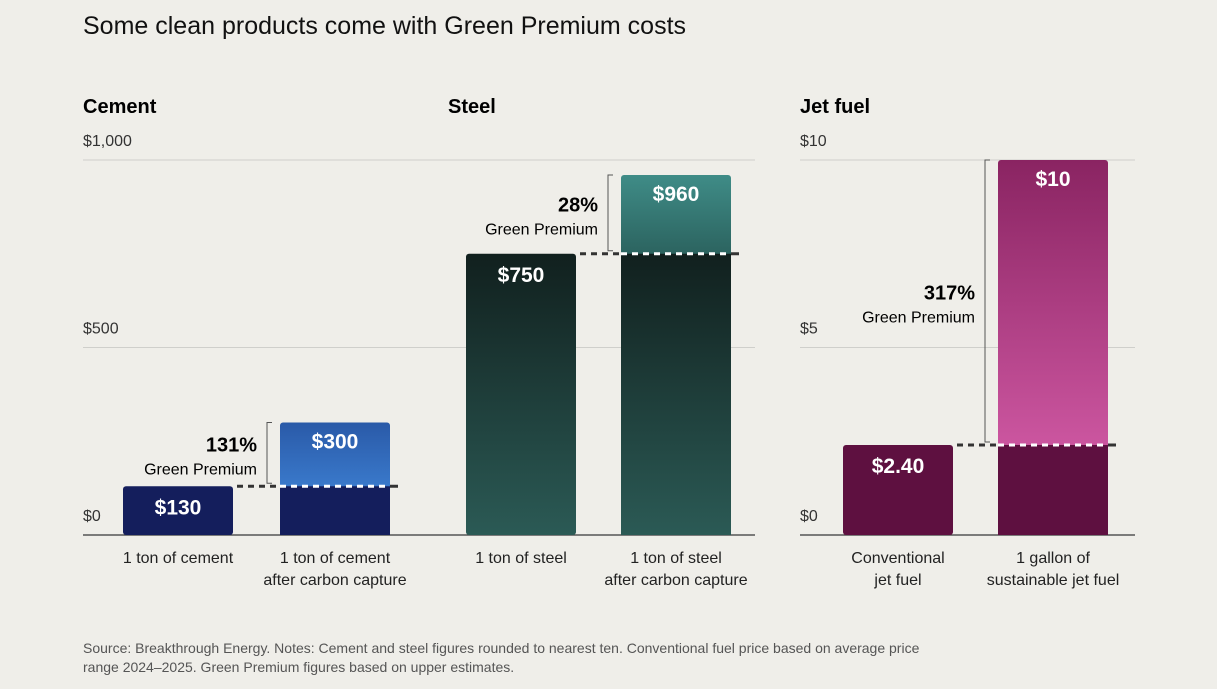 The image size is (1217, 689). What do you see at coordinates (107, 141) in the screenshot?
I see `y-tick-label: $1,000` at bounding box center [107, 141].